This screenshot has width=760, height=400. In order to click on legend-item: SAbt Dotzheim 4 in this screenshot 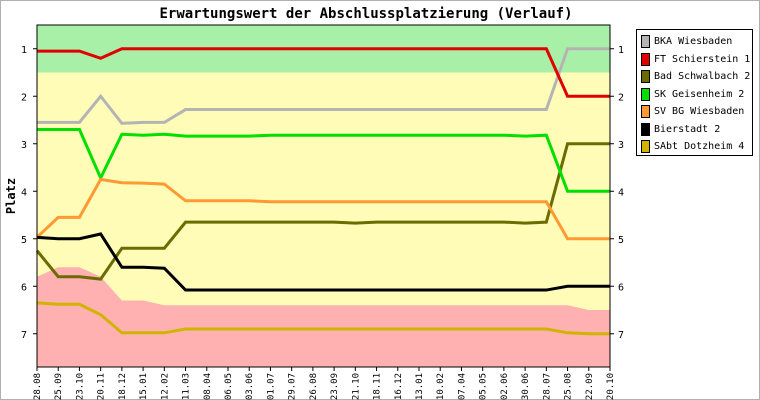, I will do `click(694, 147)`.